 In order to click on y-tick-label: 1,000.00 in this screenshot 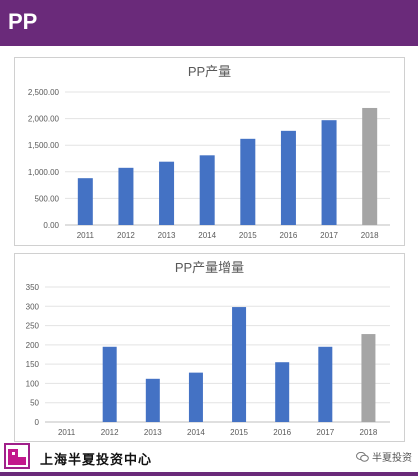, I will do `click(44, 172)`.